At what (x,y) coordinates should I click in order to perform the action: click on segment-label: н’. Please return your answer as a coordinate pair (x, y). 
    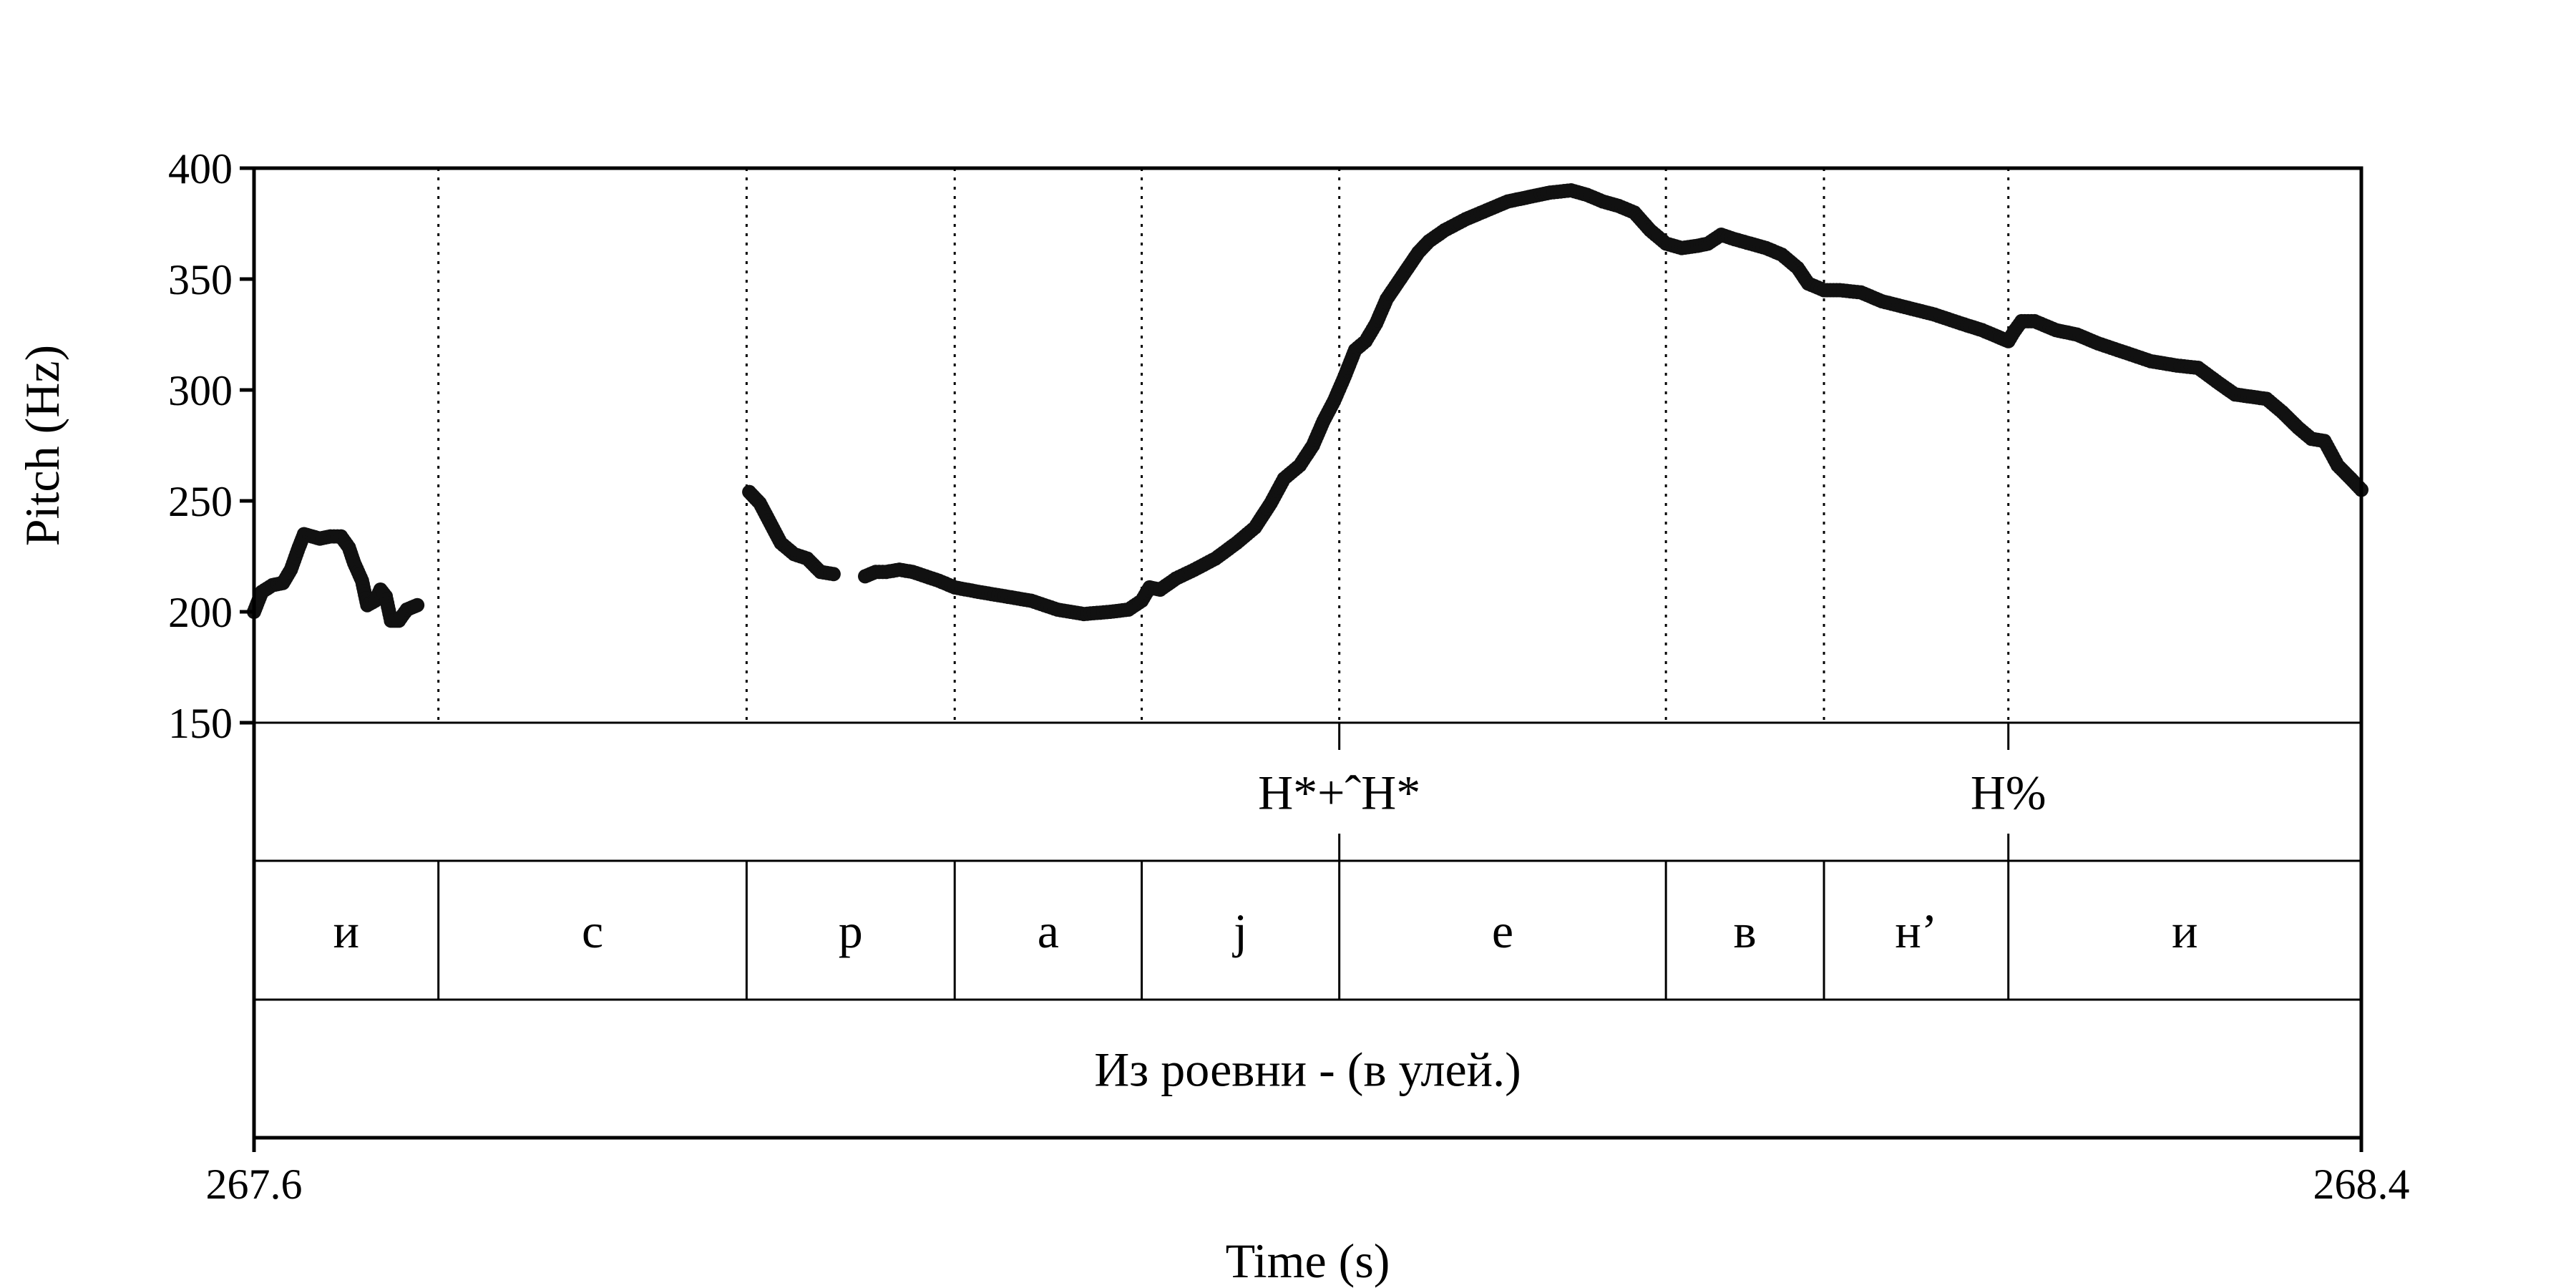
    Looking at the image, I should click on (1916, 931).